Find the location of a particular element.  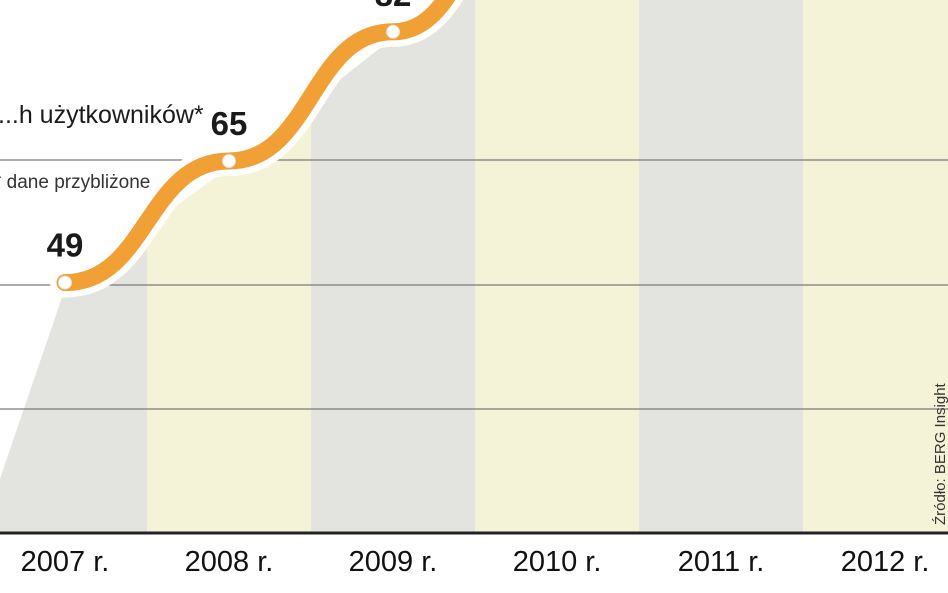

x-tick-label-5: 2011 r. is located at coordinates (721, 562).